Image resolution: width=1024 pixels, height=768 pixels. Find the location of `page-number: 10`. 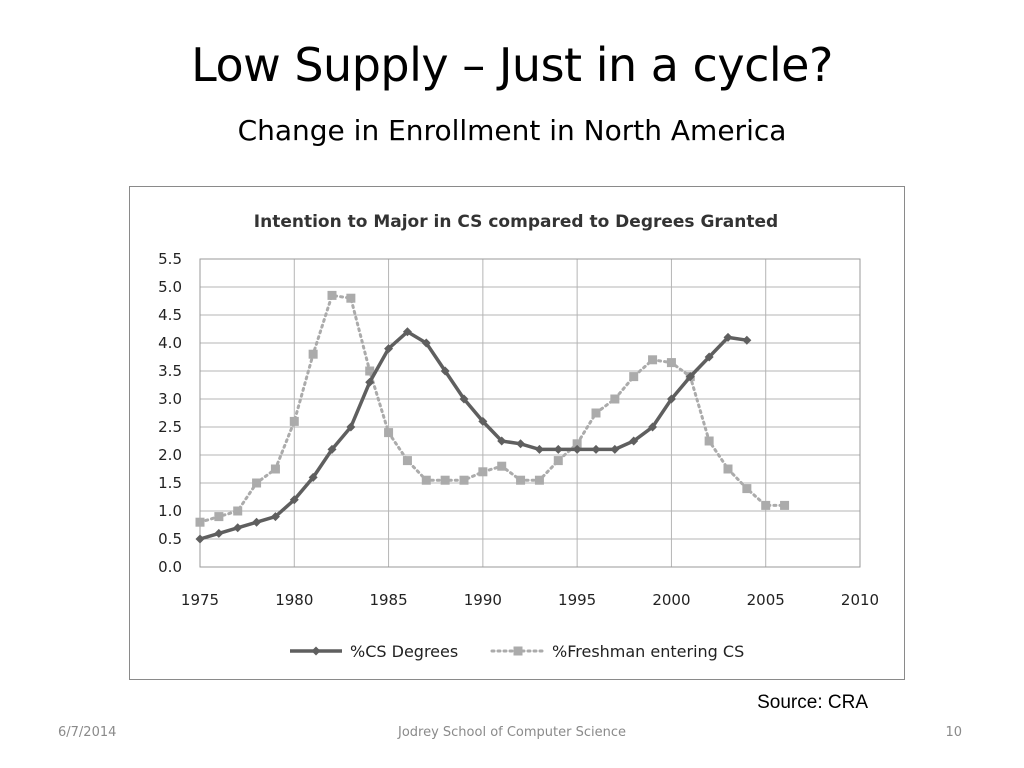

page-number: 10 is located at coordinates (953, 732).